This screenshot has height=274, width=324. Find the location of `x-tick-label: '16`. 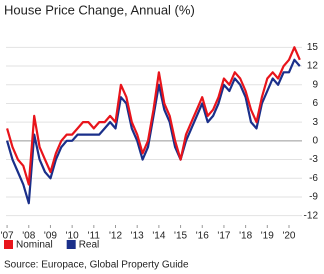

x-tick-label: '16 is located at coordinates (202, 236).